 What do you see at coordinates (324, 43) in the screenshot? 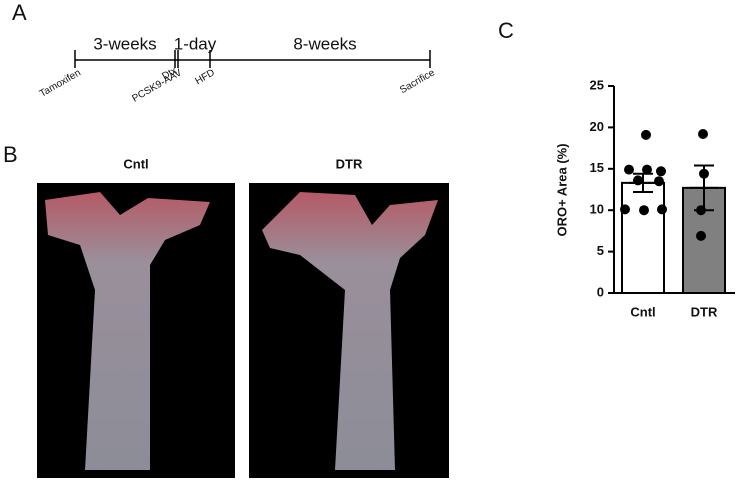
I see `period-label: 8-weeks` at bounding box center [324, 43].